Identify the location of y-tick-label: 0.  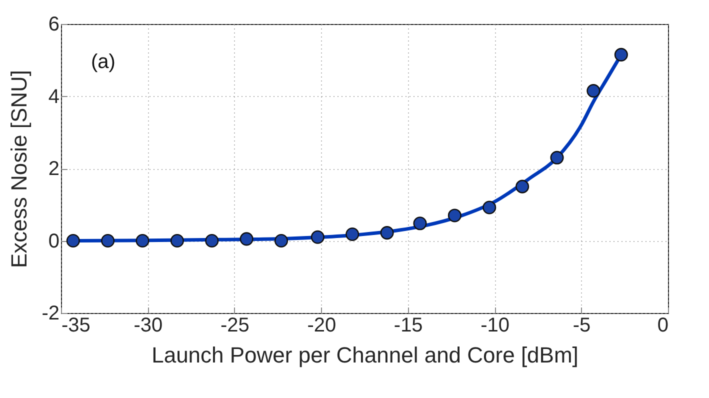
(54, 241).